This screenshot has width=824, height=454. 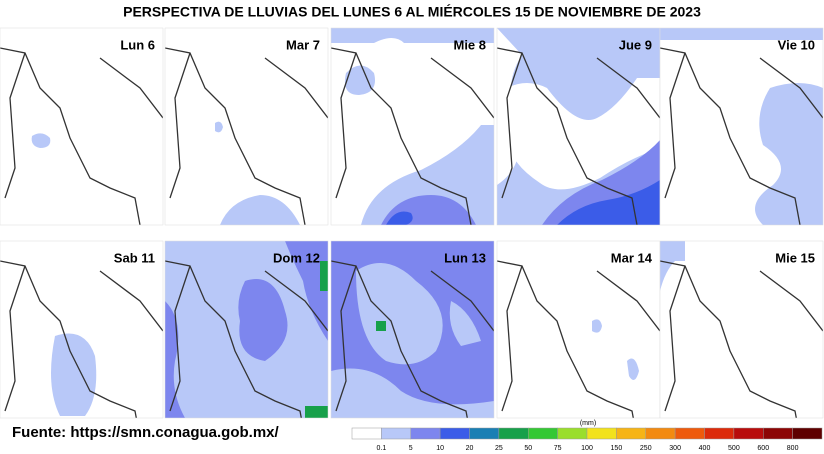 I want to click on panel-label: Mar 7, so click(x=303, y=44).